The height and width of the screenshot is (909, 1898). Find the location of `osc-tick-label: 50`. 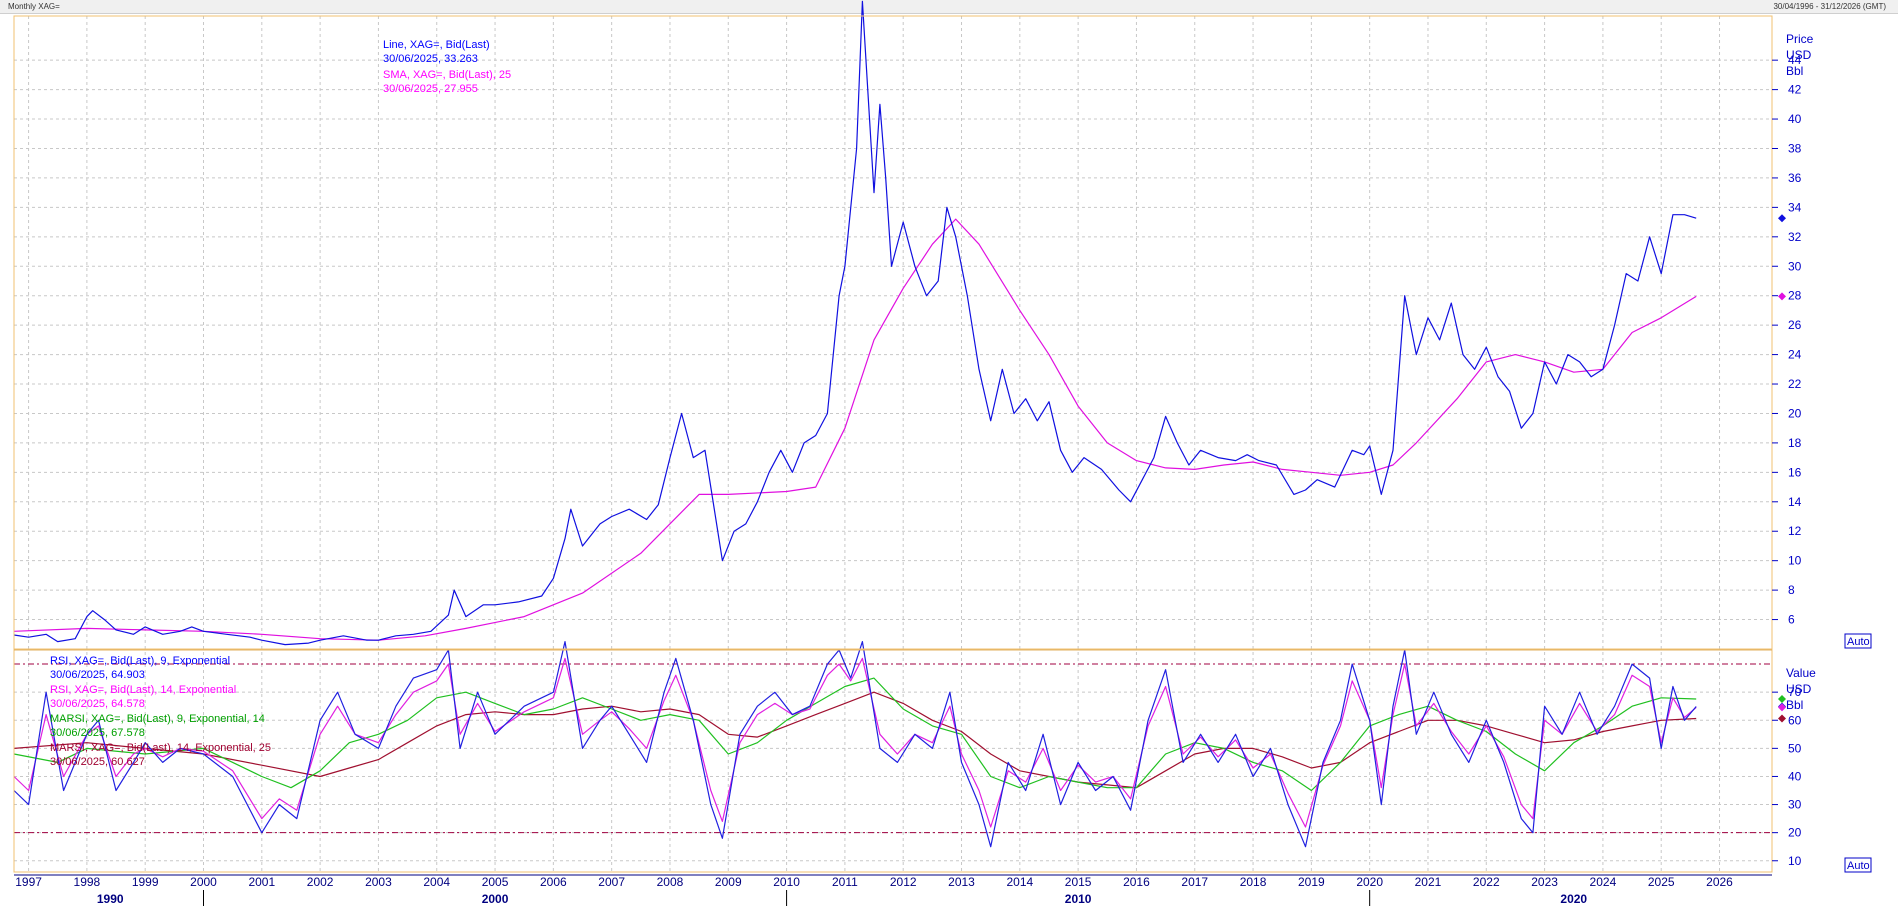

osc-tick-label: 50 is located at coordinates (1795, 748).